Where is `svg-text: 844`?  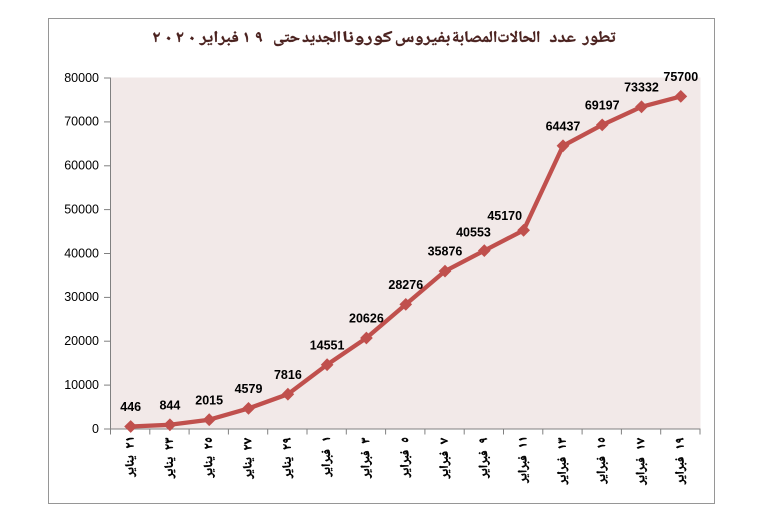 svg-text: 844 is located at coordinates (169, 405).